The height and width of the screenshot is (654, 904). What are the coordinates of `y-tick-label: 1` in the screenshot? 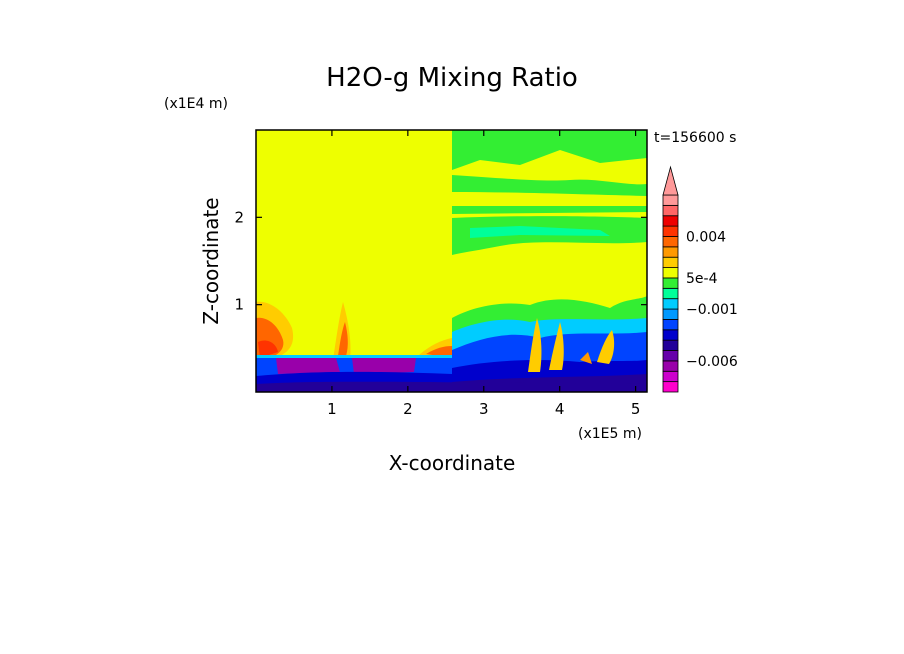 It's located at (239, 305).